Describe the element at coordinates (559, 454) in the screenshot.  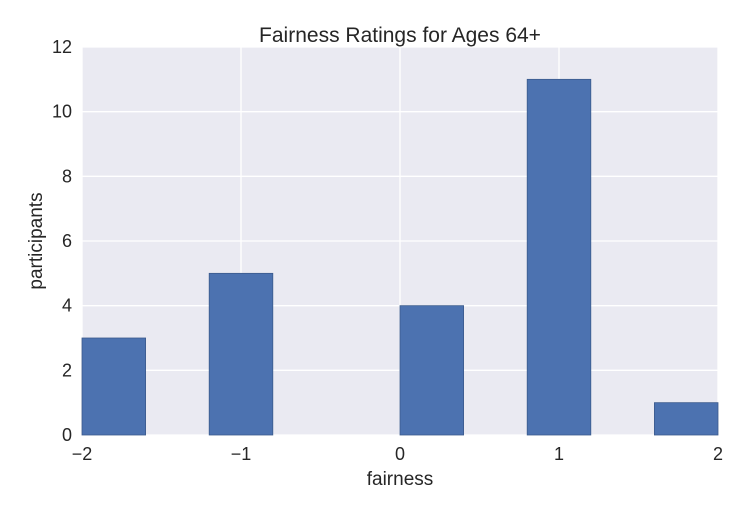
I see `x-tick-label: 1` at that location.